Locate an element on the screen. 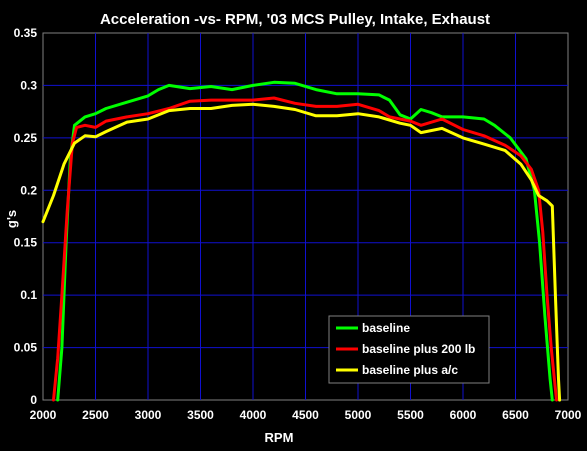 The image size is (587, 451). x-tick-label: 2500 is located at coordinates (95, 415).